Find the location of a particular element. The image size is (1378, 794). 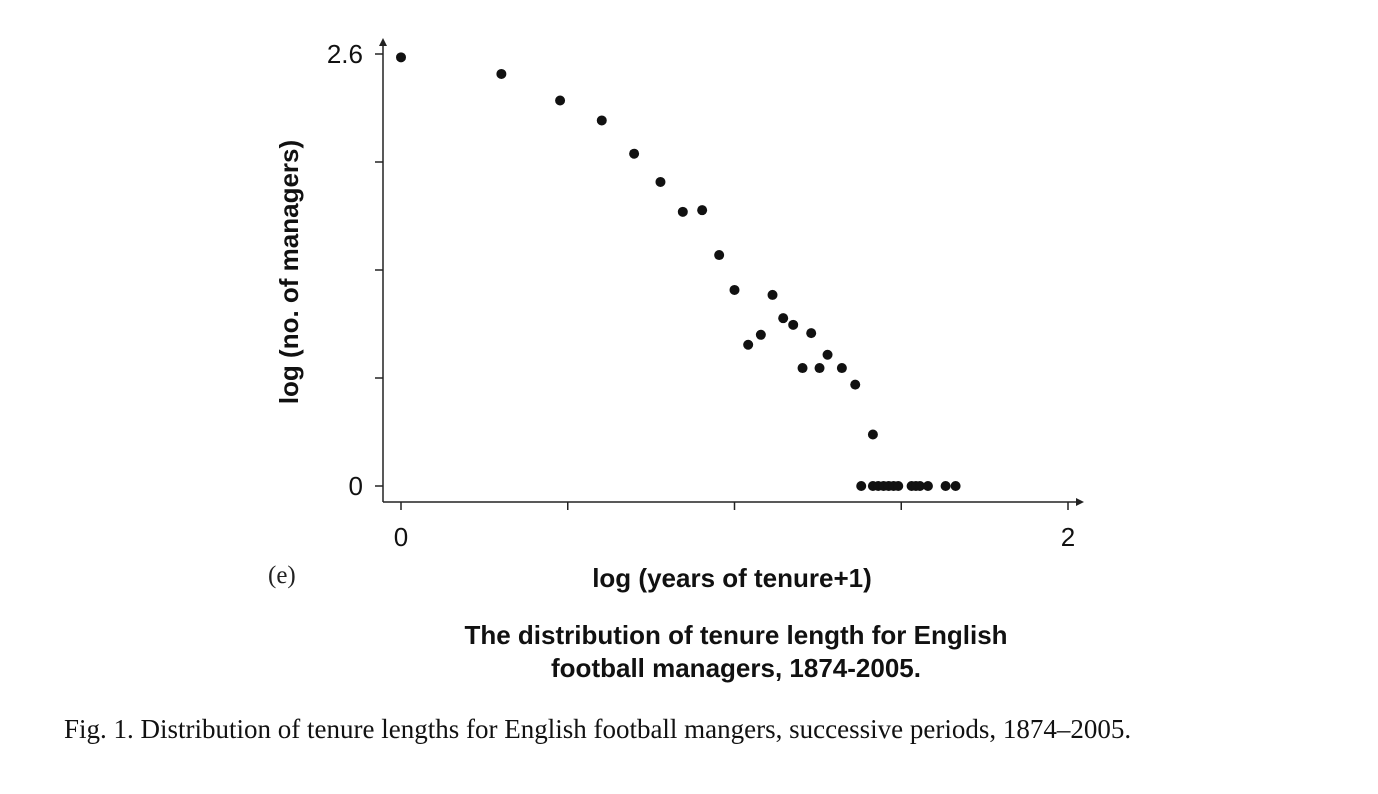

y-tick-label: 2.6 is located at coordinates (345, 54).